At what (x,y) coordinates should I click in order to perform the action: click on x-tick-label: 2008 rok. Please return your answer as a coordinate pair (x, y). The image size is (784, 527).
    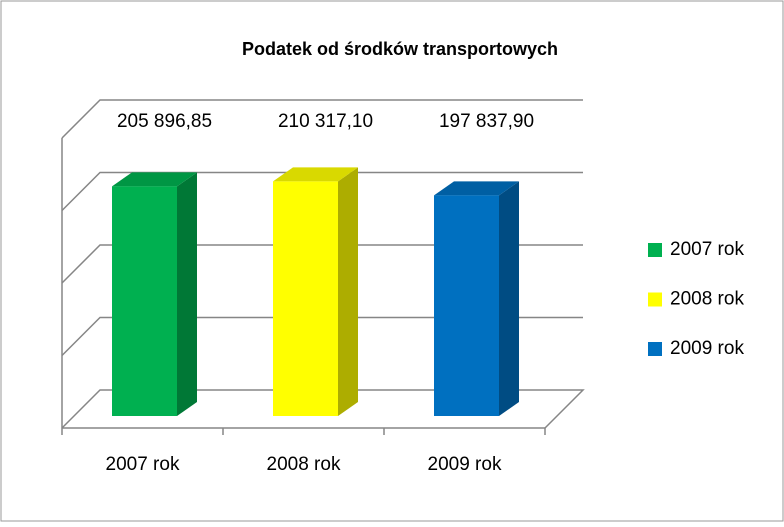
    Looking at the image, I should click on (304, 464).